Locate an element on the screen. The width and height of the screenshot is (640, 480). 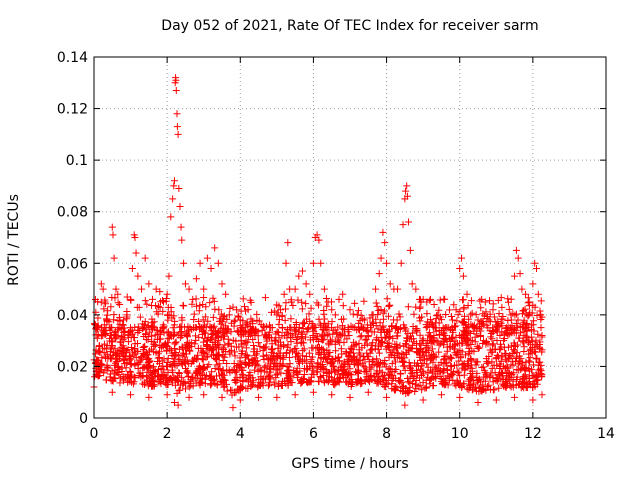
y-tick-label: 0.06 is located at coordinates (72, 264).